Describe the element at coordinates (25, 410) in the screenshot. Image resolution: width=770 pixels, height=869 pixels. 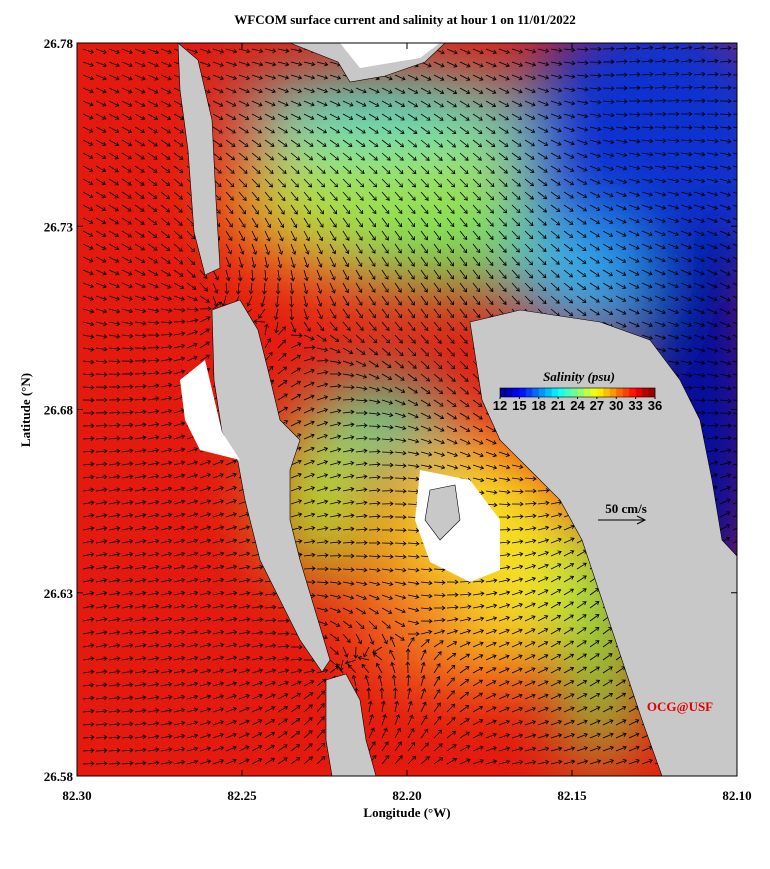
I see `y-axis-label: Latitude (°N)` at that location.